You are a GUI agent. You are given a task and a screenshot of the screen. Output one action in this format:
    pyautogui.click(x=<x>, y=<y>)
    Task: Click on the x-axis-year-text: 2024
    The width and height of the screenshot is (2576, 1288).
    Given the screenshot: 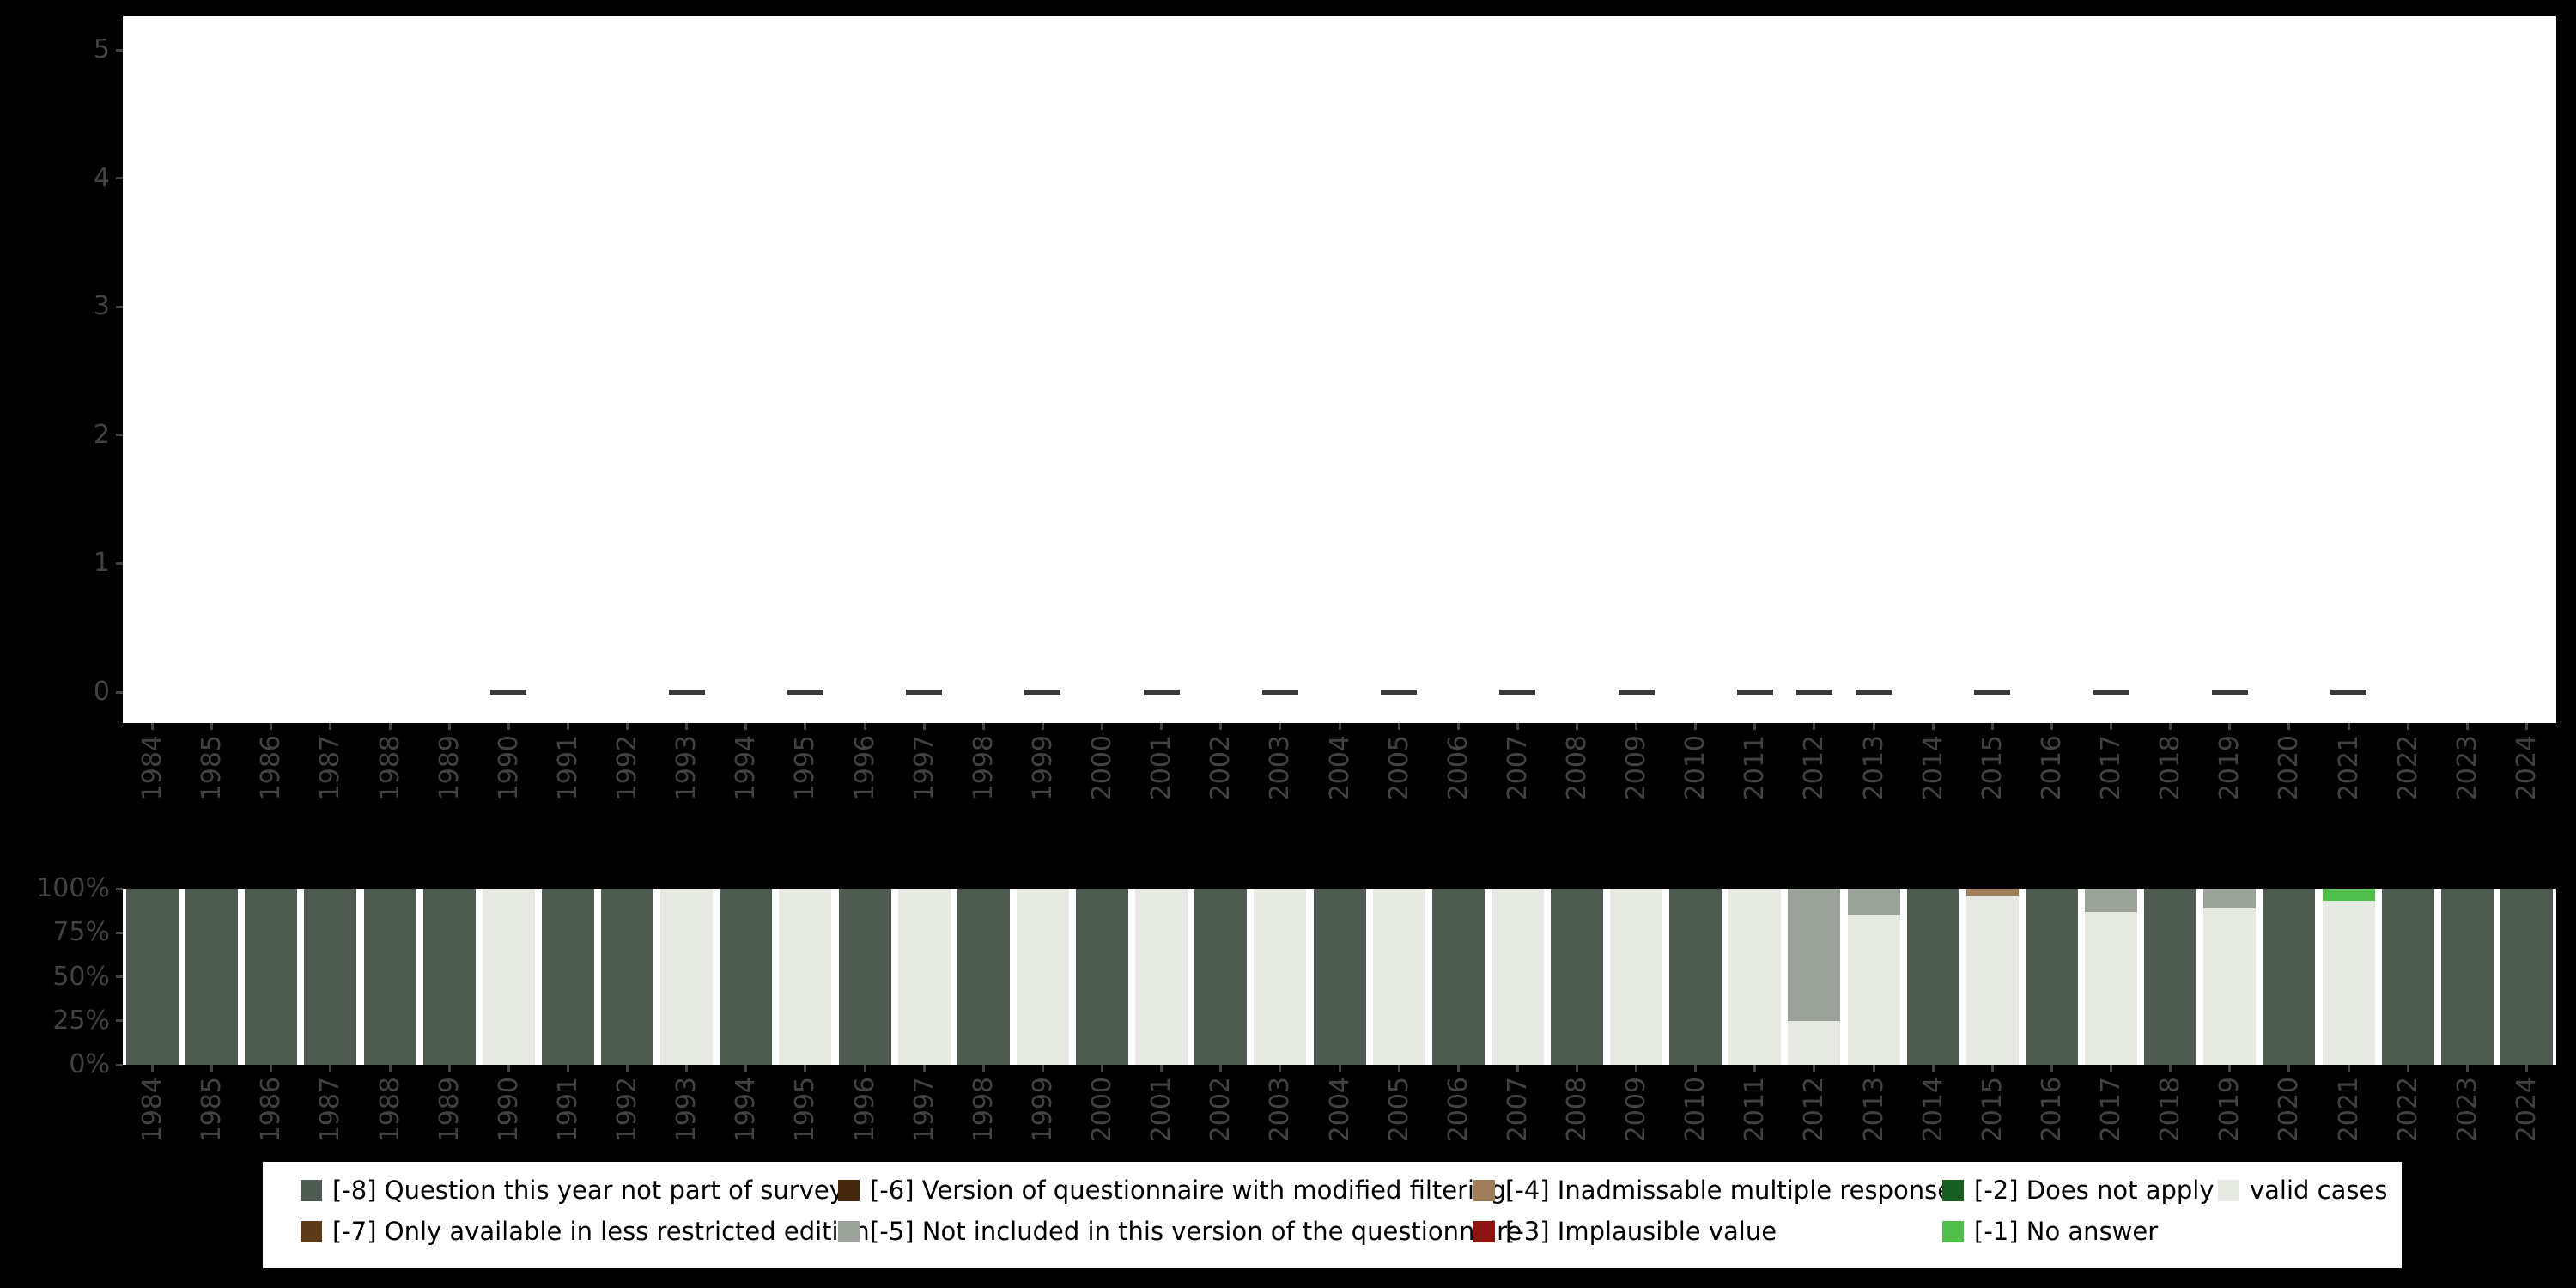 What is the action you would take?
    pyautogui.click(x=2526, y=1110)
    